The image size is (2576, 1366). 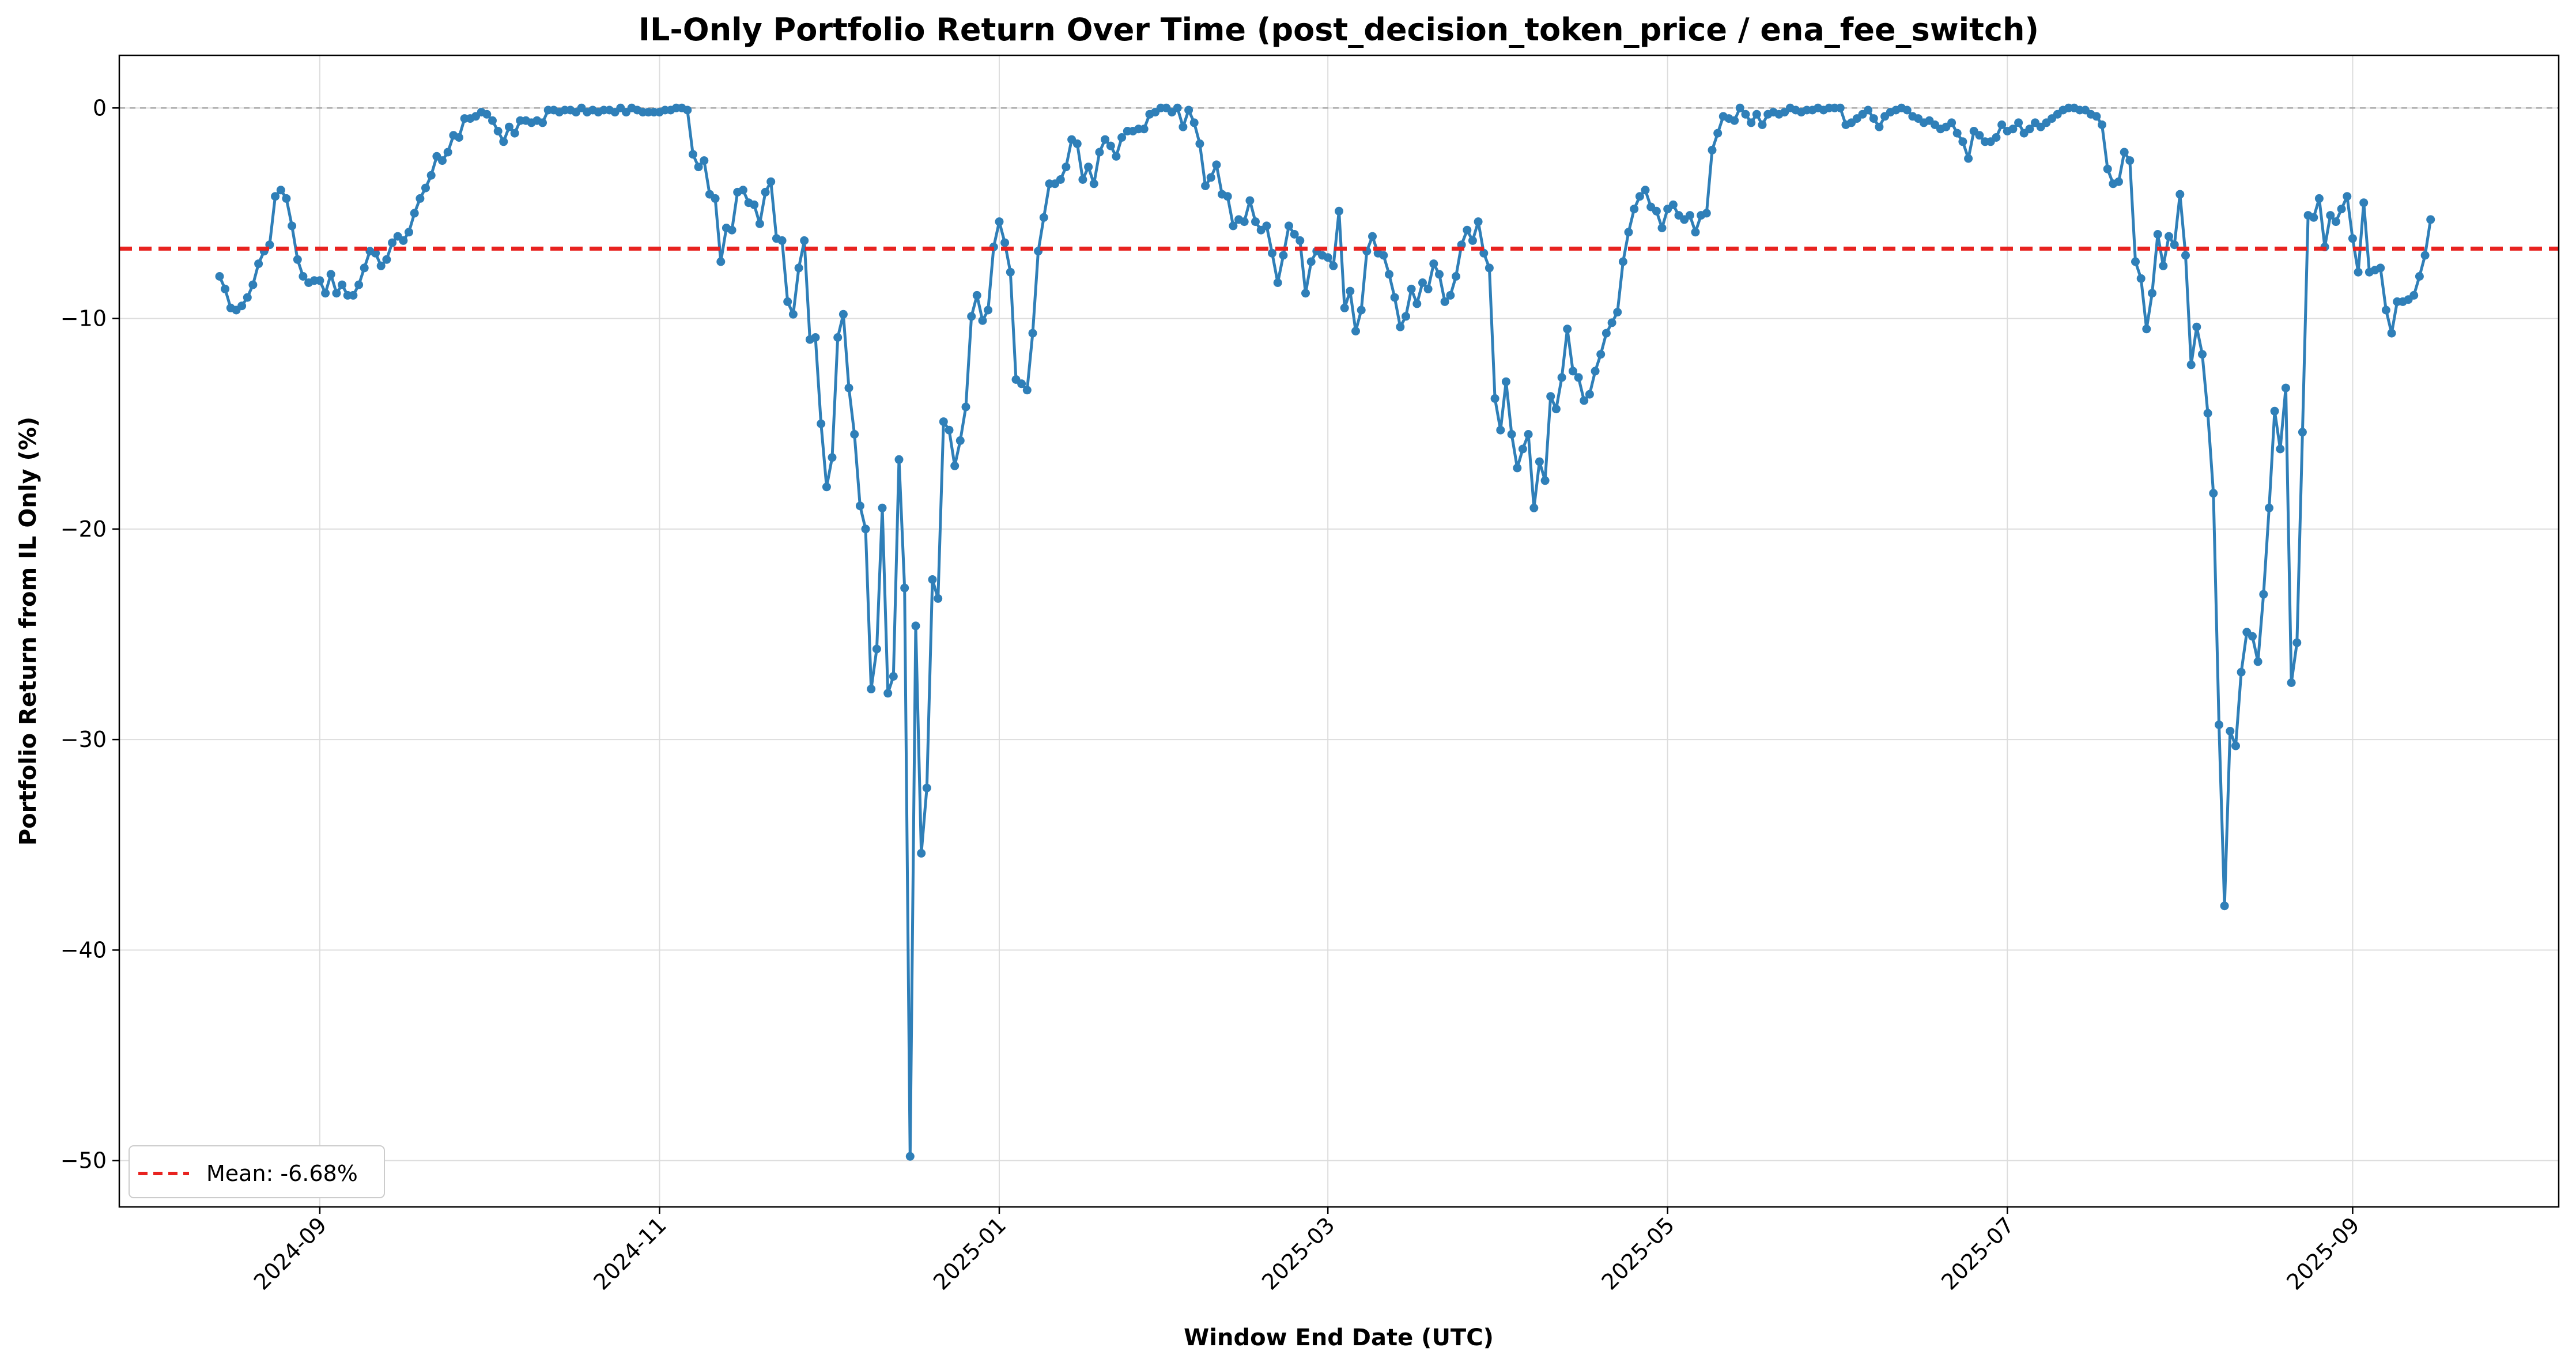 I want to click on x-axis-label: Window End Date (UTC), so click(x=1339, y=1338).